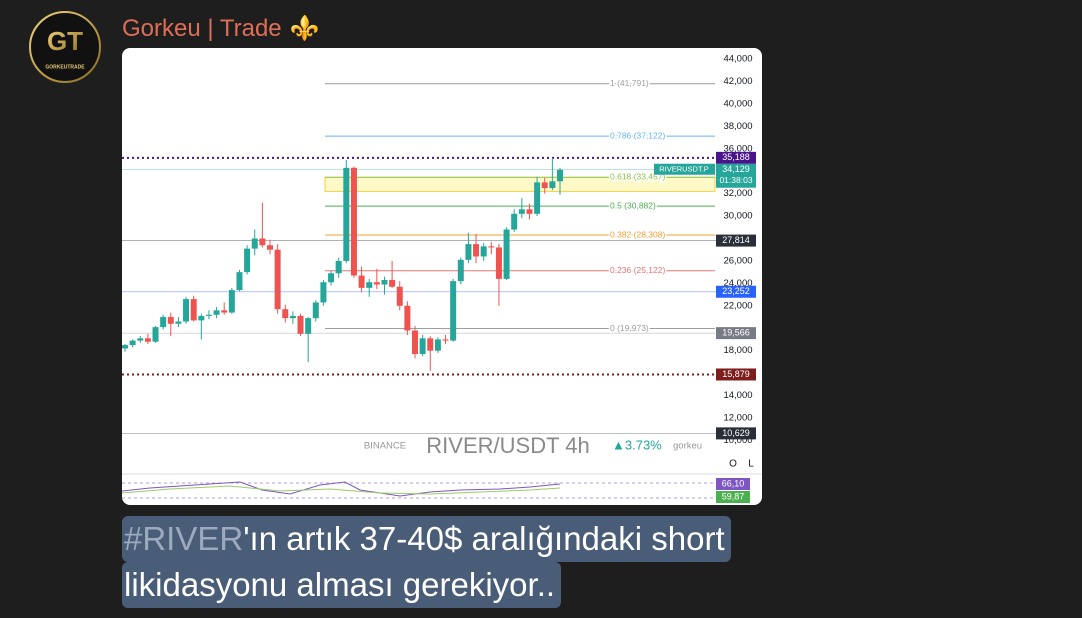 This screenshot has width=1082, height=618. I want to click on price-tag-text: 35,188, so click(736, 157).